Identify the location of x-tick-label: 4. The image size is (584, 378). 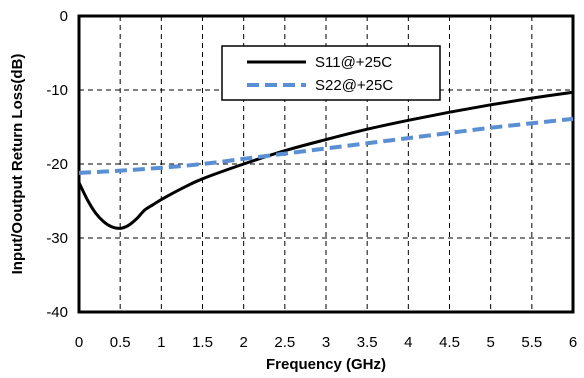
(408, 342).